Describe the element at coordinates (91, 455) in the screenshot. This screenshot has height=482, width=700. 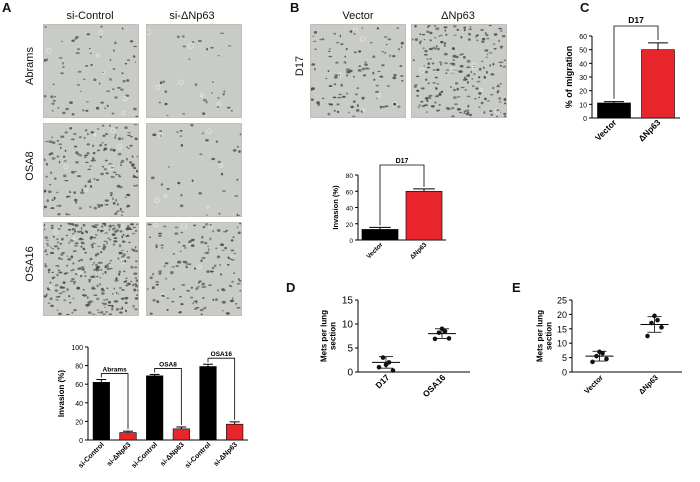
I see `x-tick-label: si-Control` at that location.